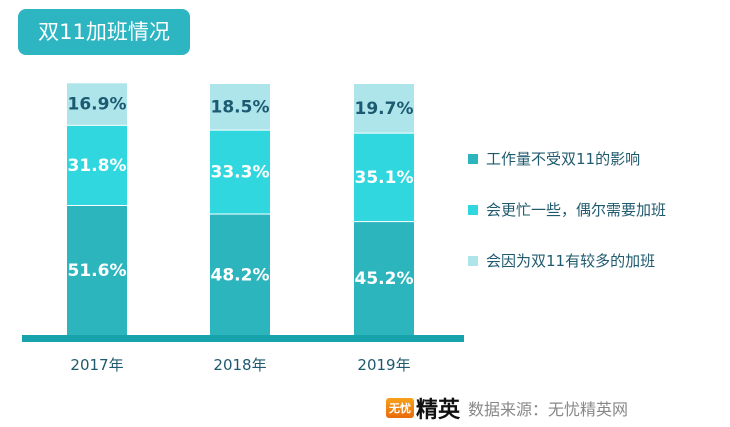  I want to click on x-tick-label: 2017年, so click(96, 365).